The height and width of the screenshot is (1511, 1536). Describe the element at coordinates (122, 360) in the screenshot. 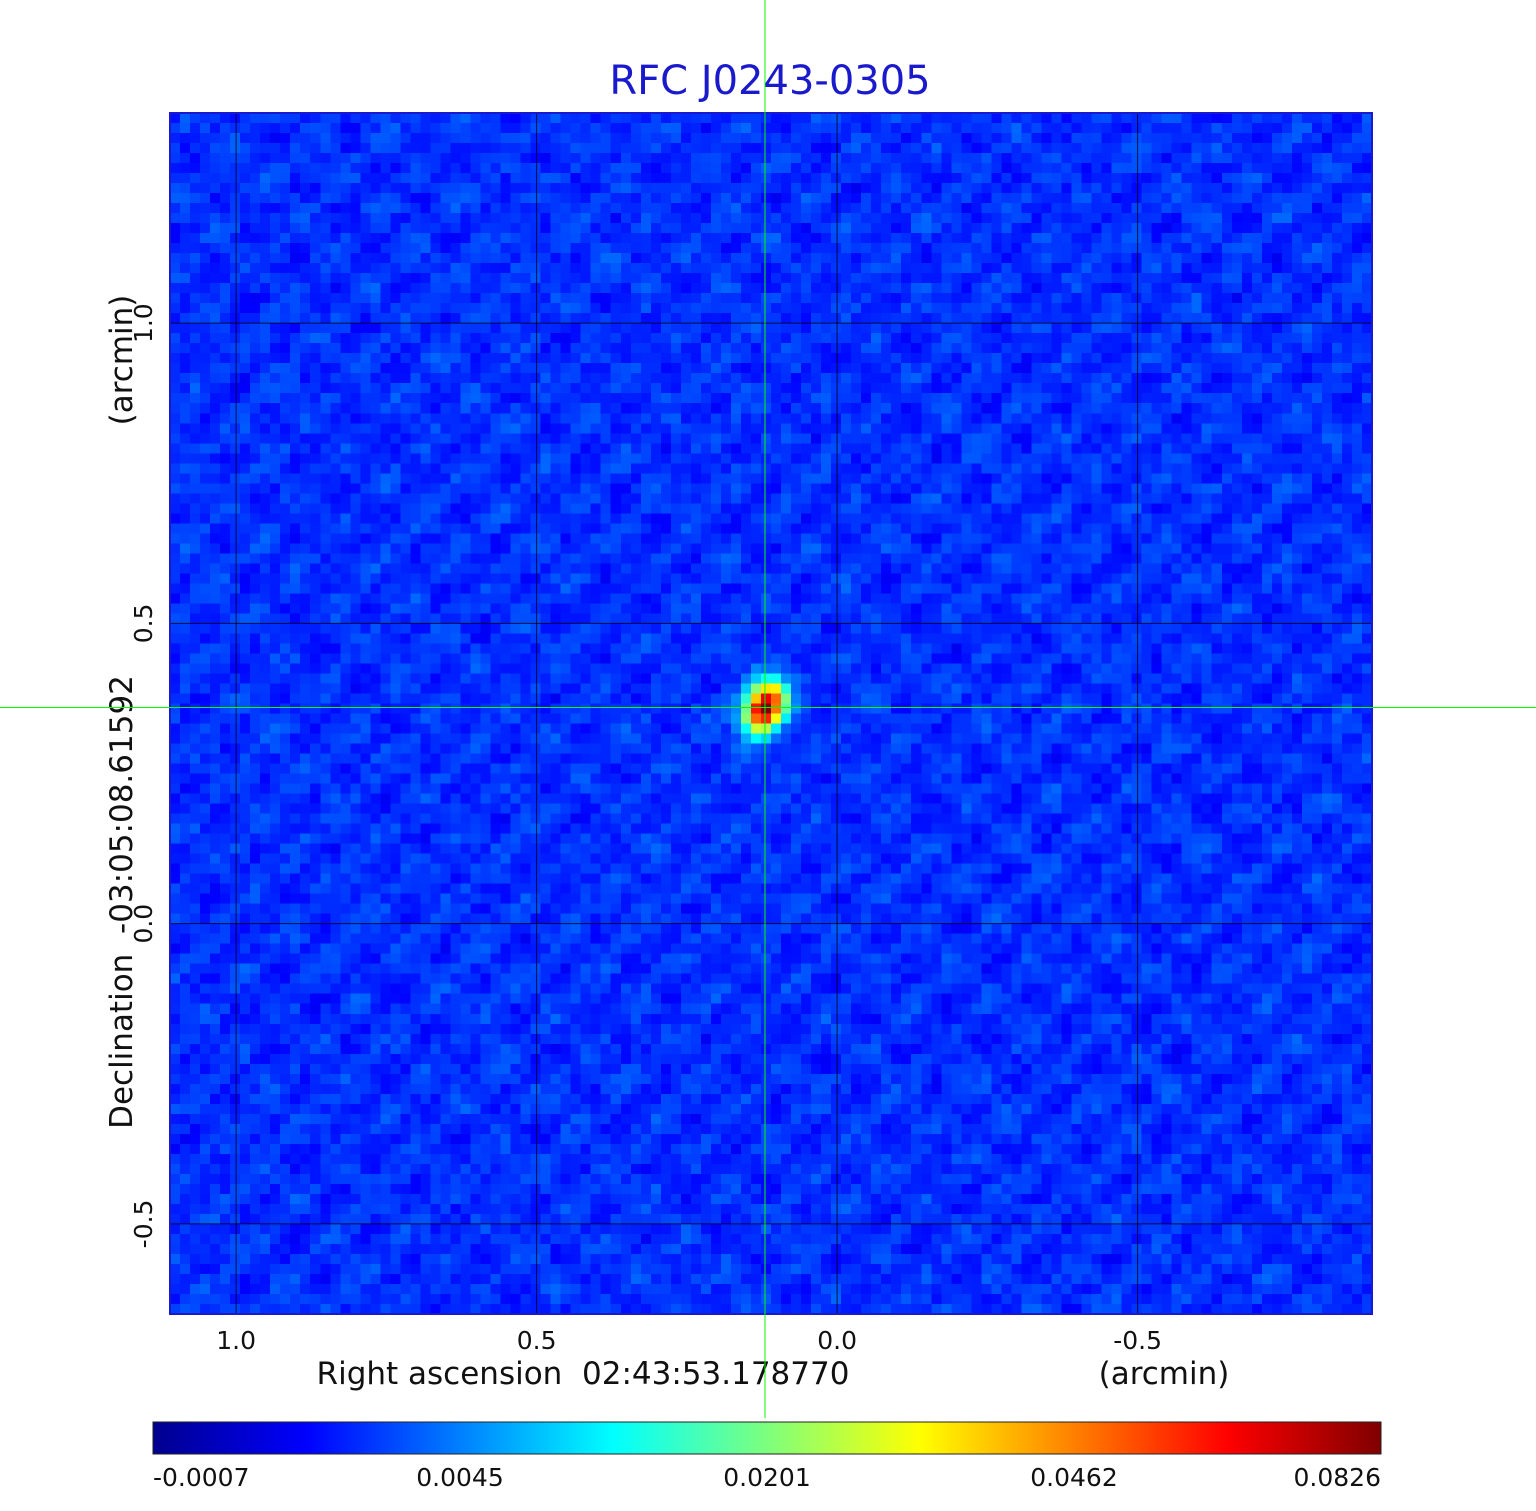

I see `y-axis-unit: (arcmin)` at that location.